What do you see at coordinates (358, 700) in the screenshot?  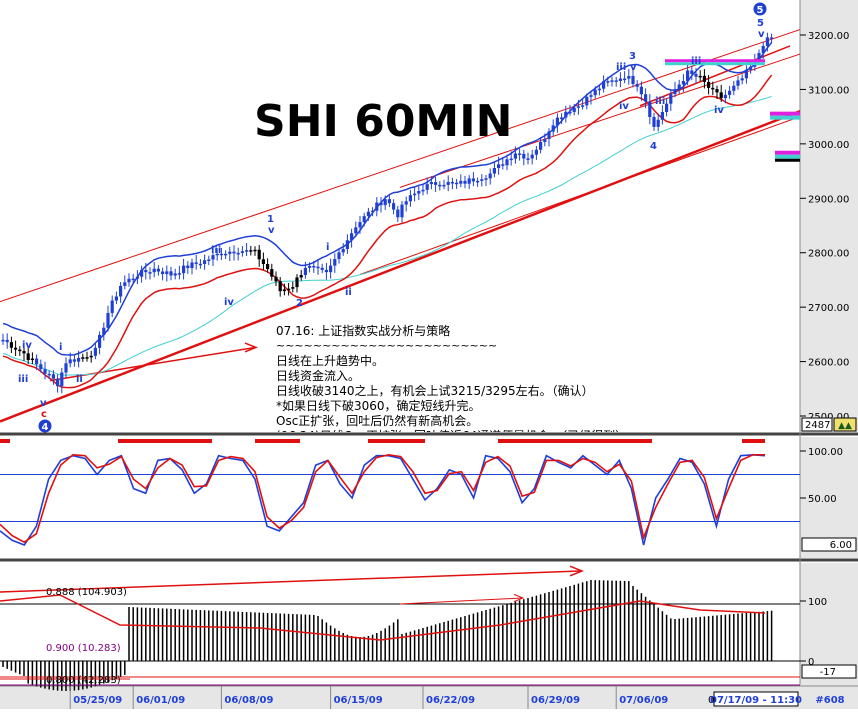 I see `x-tick-label: 06/15/09` at bounding box center [358, 700].